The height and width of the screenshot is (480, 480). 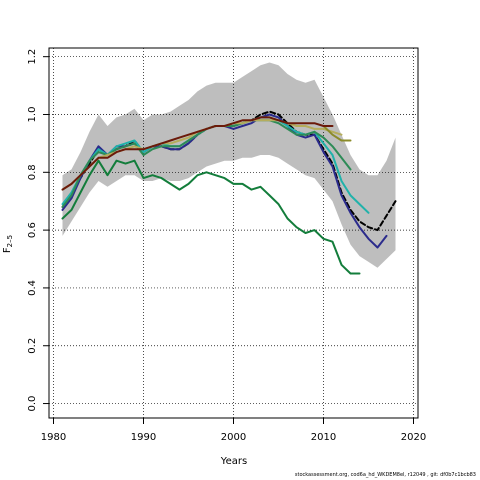 I want to click on y-tick-label: 1.2, so click(x=32, y=57).